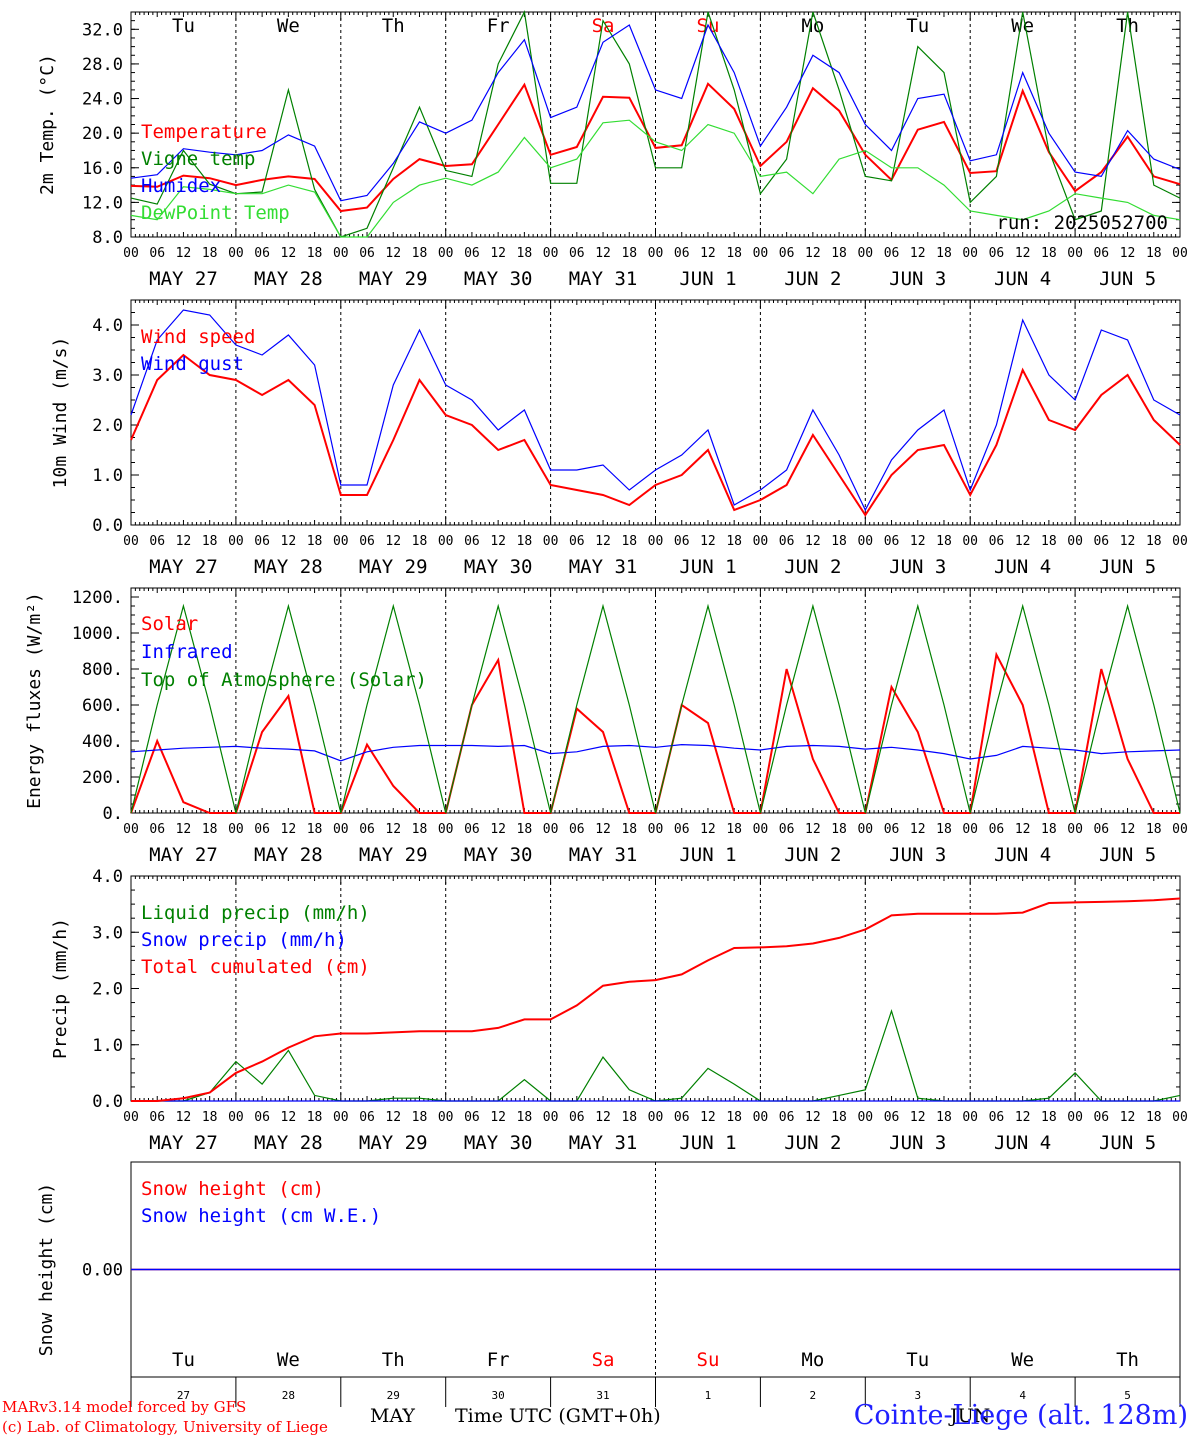 This screenshot has height=1440, width=1194. What do you see at coordinates (124, 1407) in the screenshot?
I see `model-credit-line: MARv3.14 model forced by GFS` at bounding box center [124, 1407].